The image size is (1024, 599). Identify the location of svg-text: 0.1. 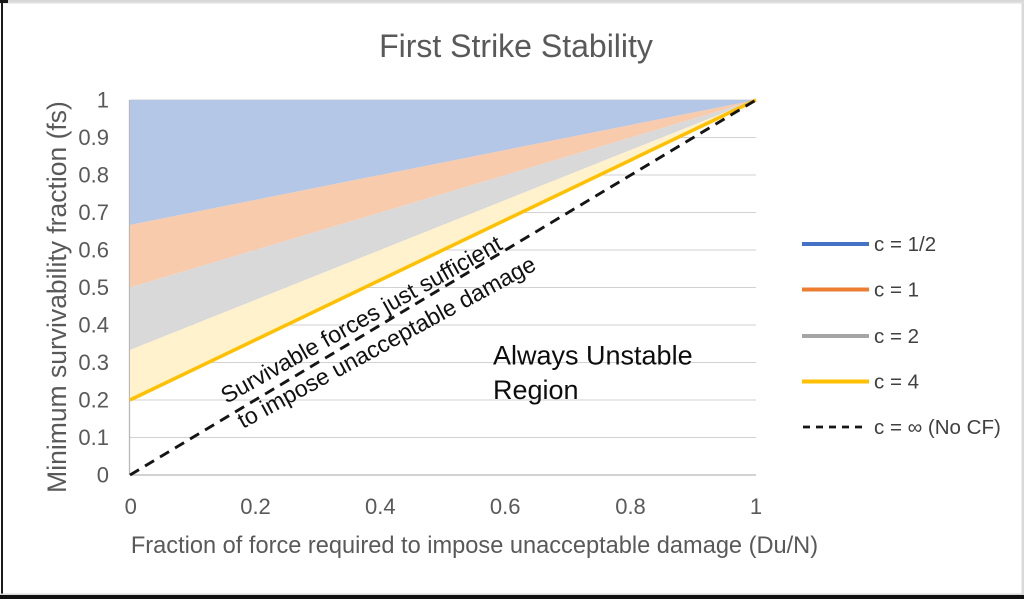
(93, 437).